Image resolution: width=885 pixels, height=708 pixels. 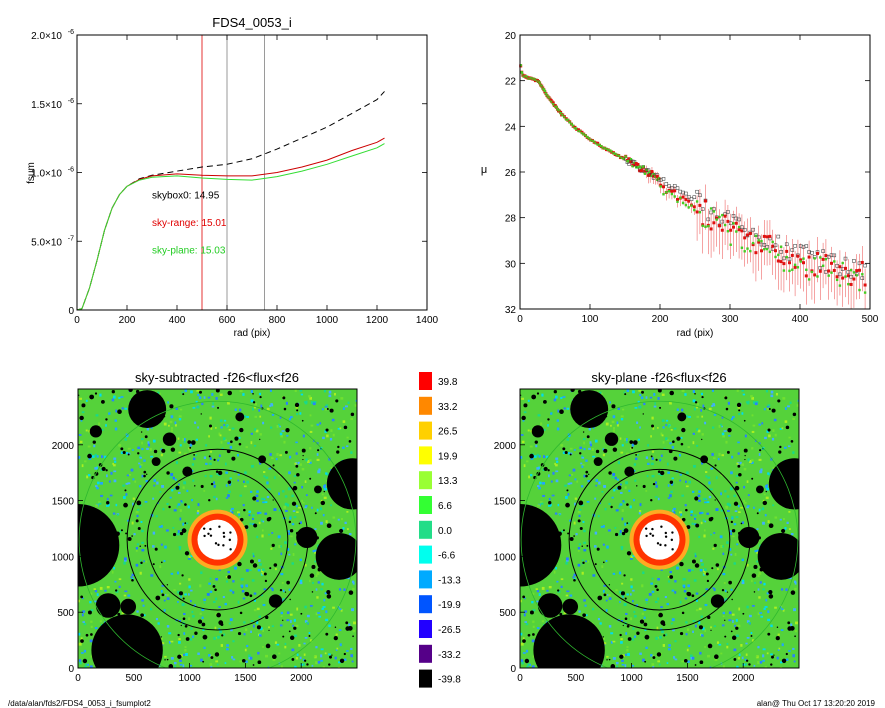 I want to click on profile-y-tick-label: 28, so click(x=511, y=219).